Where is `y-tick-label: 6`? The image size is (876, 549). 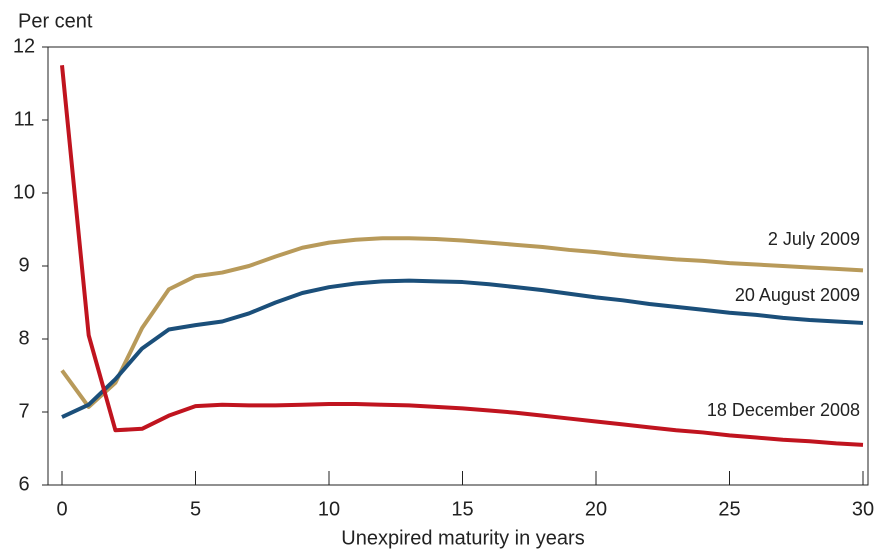
y-tick-label: 6 is located at coordinates (23, 484).